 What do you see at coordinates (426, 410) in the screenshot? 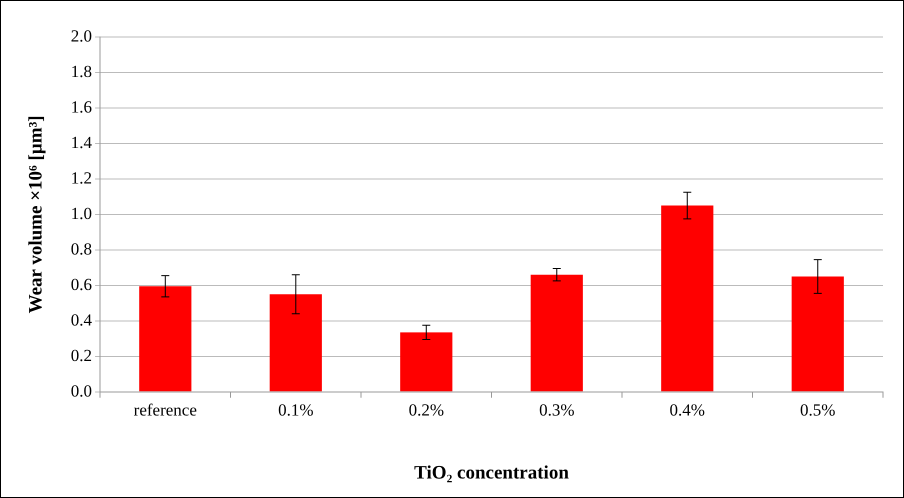
I see `x-tick-label: 0.2%` at bounding box center [426, 410].